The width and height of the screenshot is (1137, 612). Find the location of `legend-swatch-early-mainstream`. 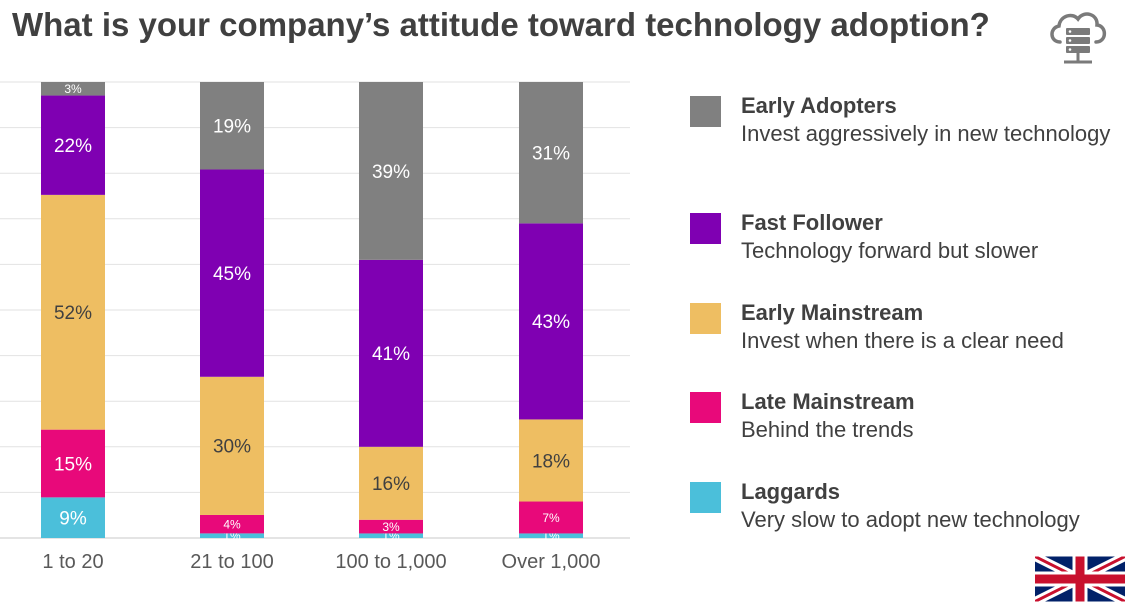

legend-swatch-early-mainstream is located at coordinates (705, 318).